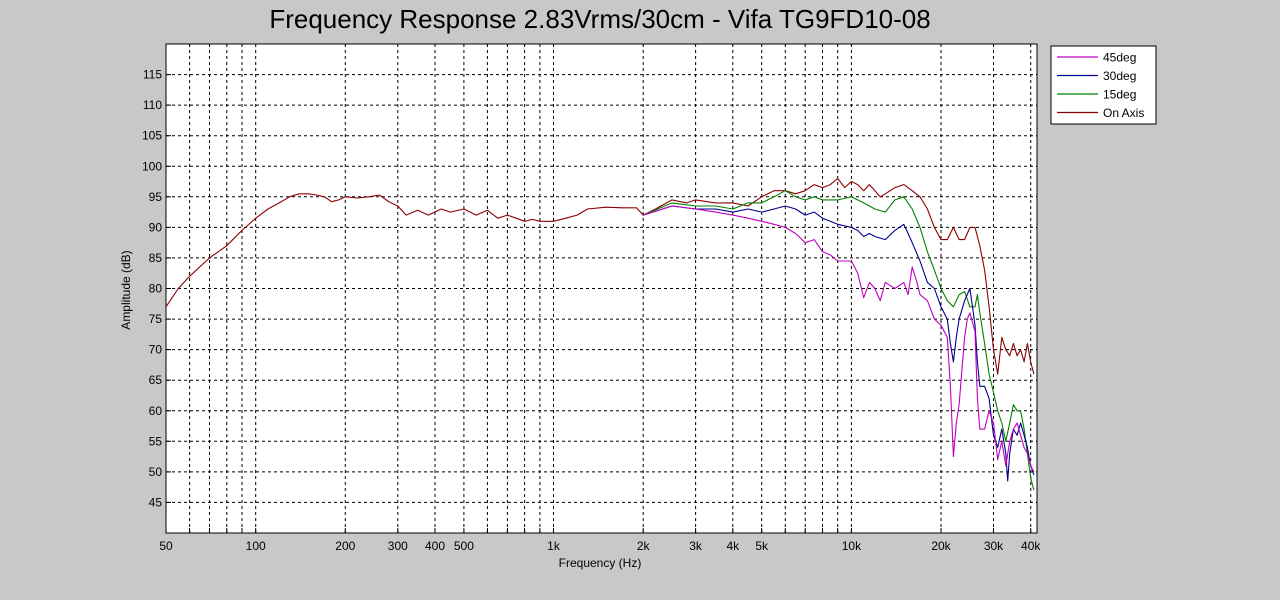  What do you see at coordinates (762, 546) in the screenshot?
I see `x-tick-label: 5k` at bounding box center [762, 546].